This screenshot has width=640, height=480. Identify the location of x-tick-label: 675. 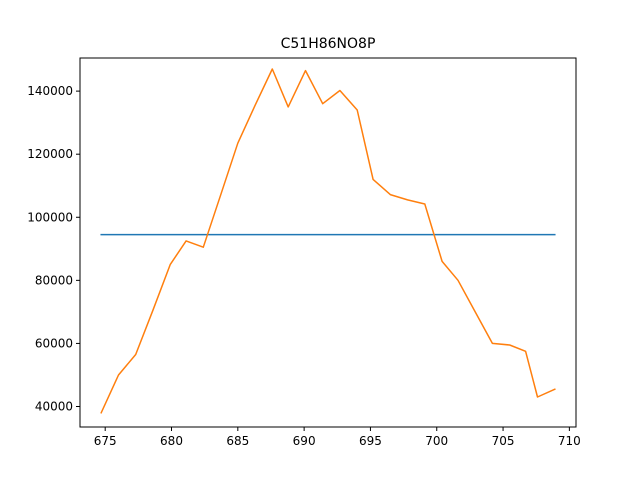
(105, 441).